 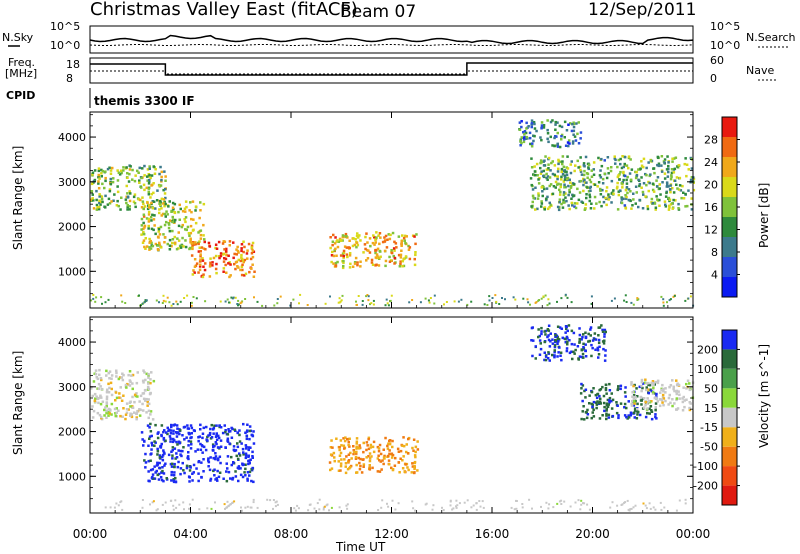 What do you see at coordinates (391, 534) in the screenshot?
I see `xtick-label: 12:00` at bounding box center [391, 534].